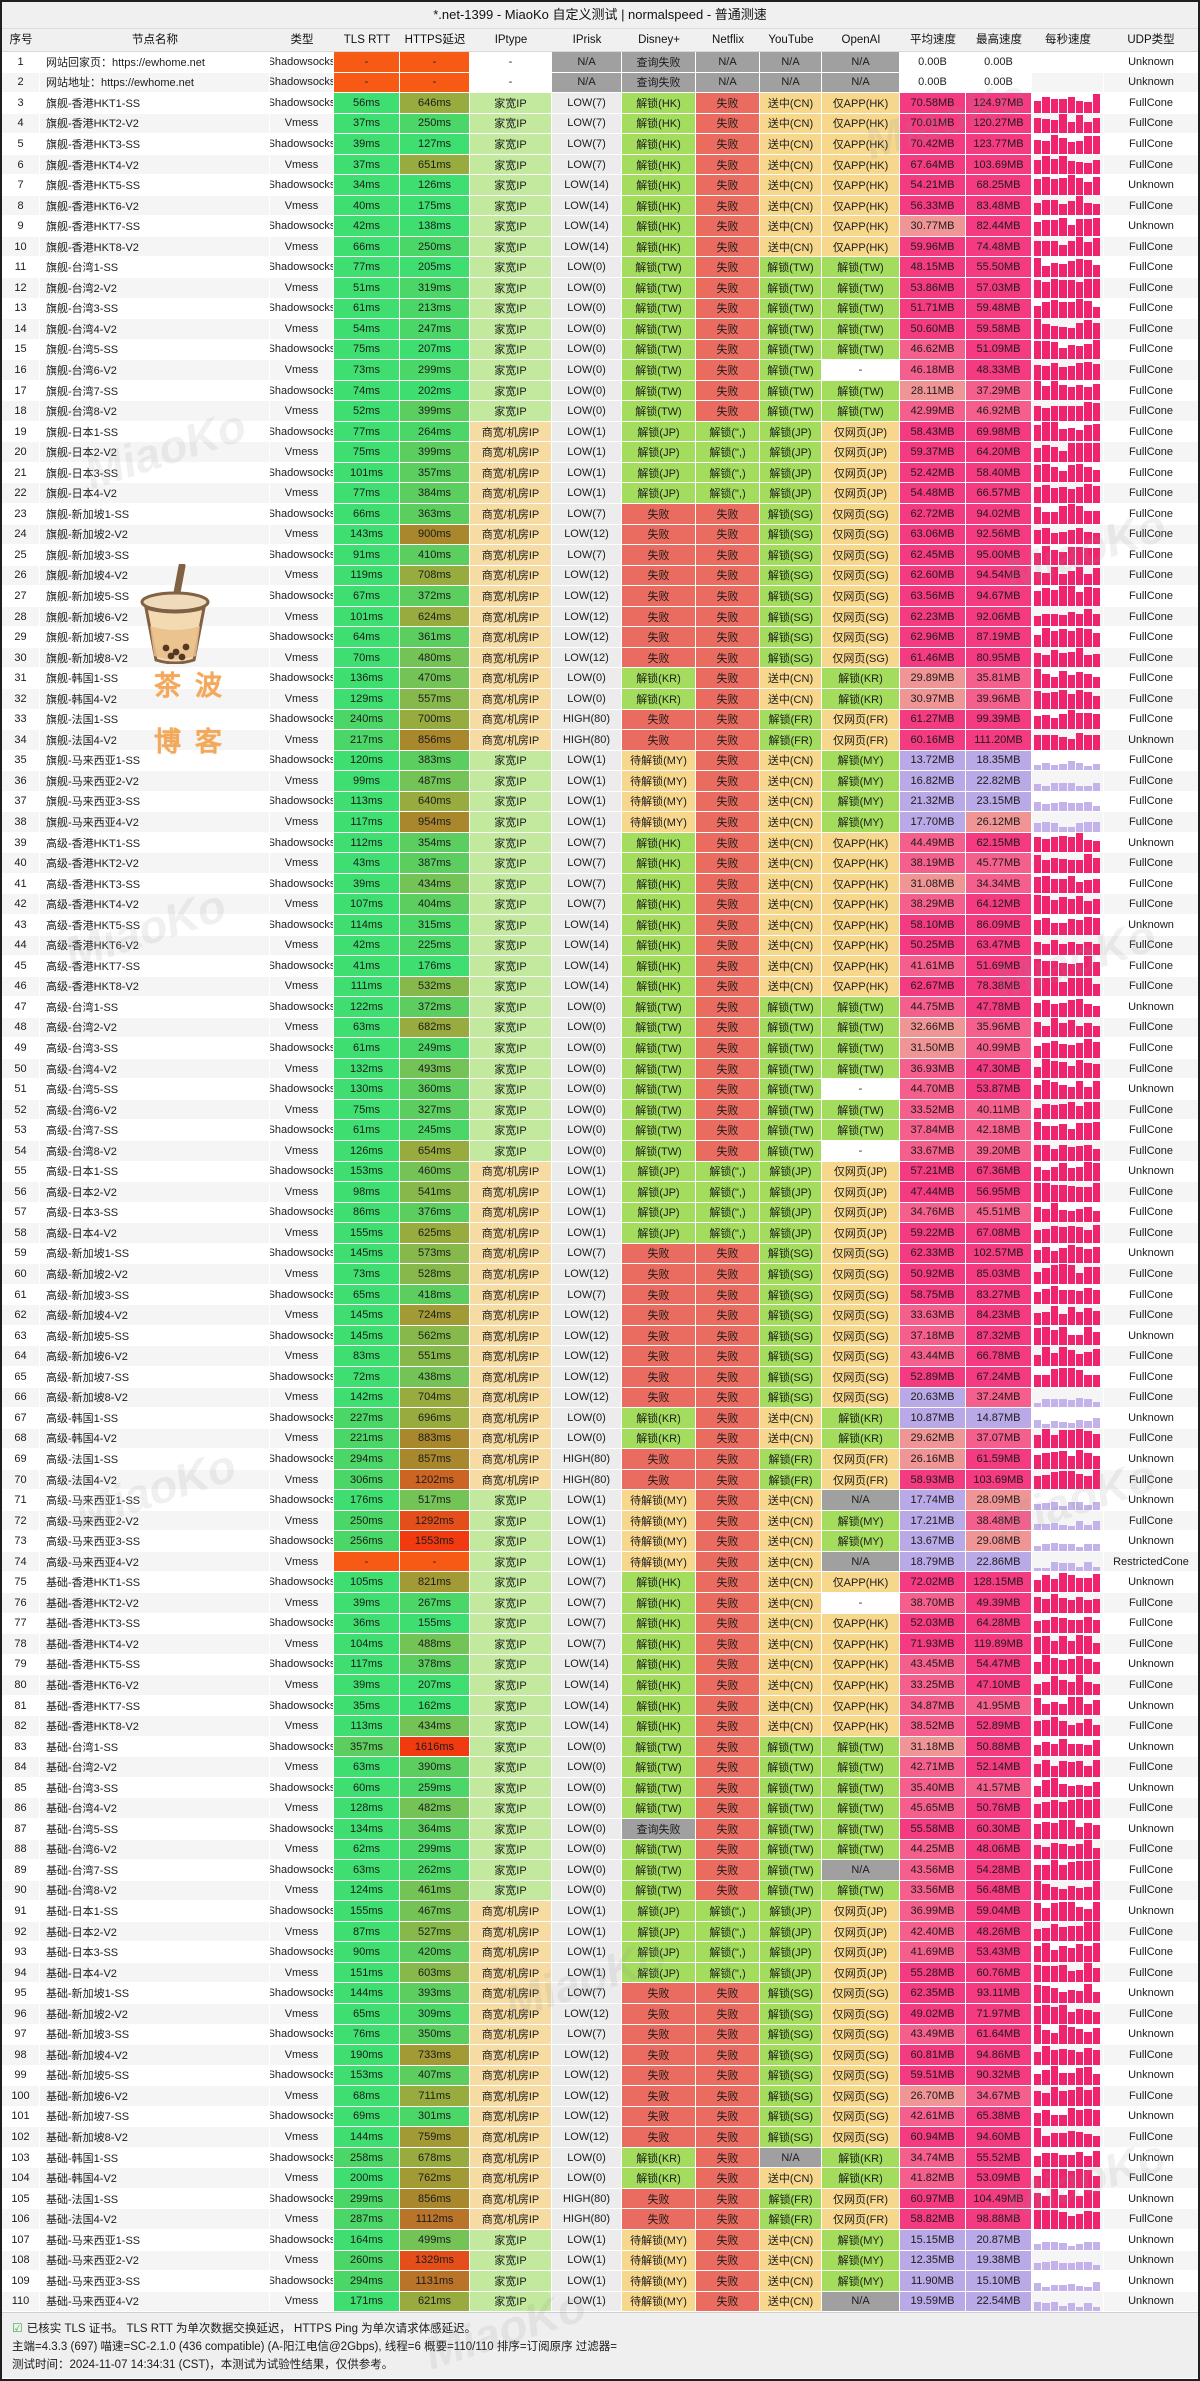 Image resolution: width=1200 pixels, height=2381 pixels. I want to click on cell-openai: 解锁(TW), so click(861, 1829).